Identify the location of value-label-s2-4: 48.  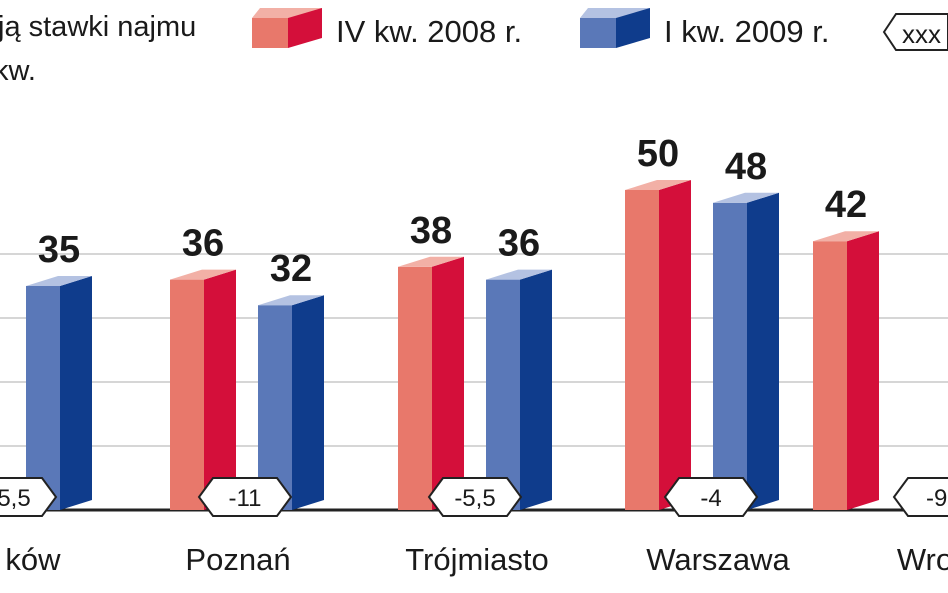
(746, 167).